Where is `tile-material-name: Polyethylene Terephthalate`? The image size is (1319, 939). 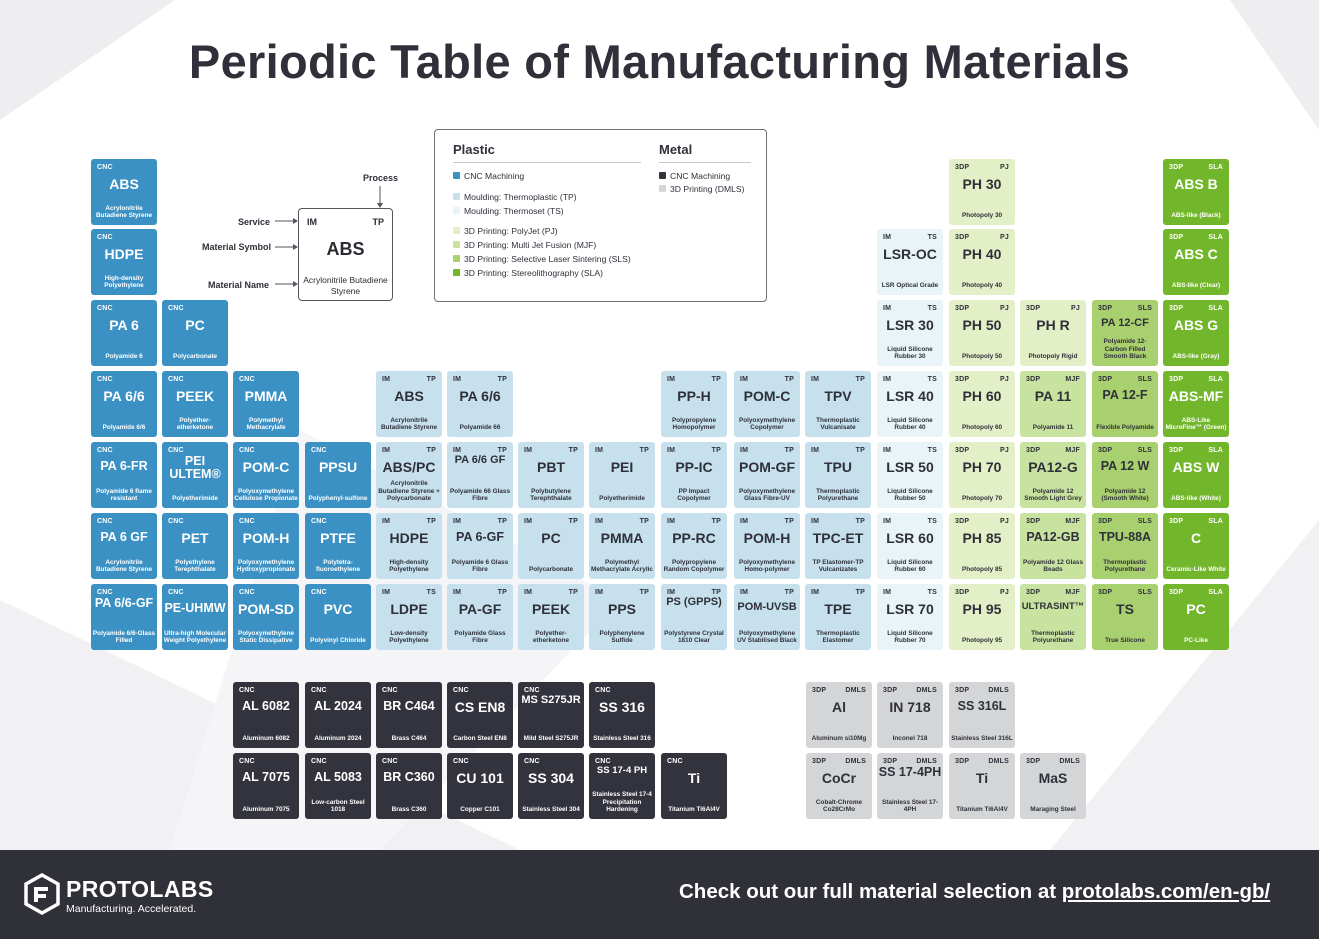 tile-material-name: Polyethylene Terephthalate is located at coordinates (195, 566).